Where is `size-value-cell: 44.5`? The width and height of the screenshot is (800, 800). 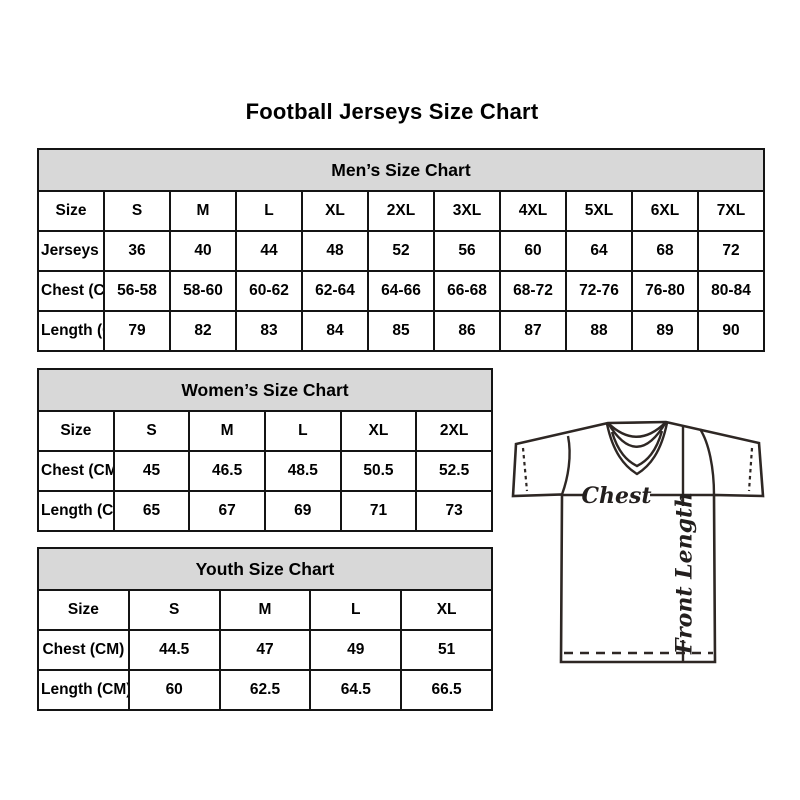
size-value-cell: 44.5 is located at coordinates (174, 650).